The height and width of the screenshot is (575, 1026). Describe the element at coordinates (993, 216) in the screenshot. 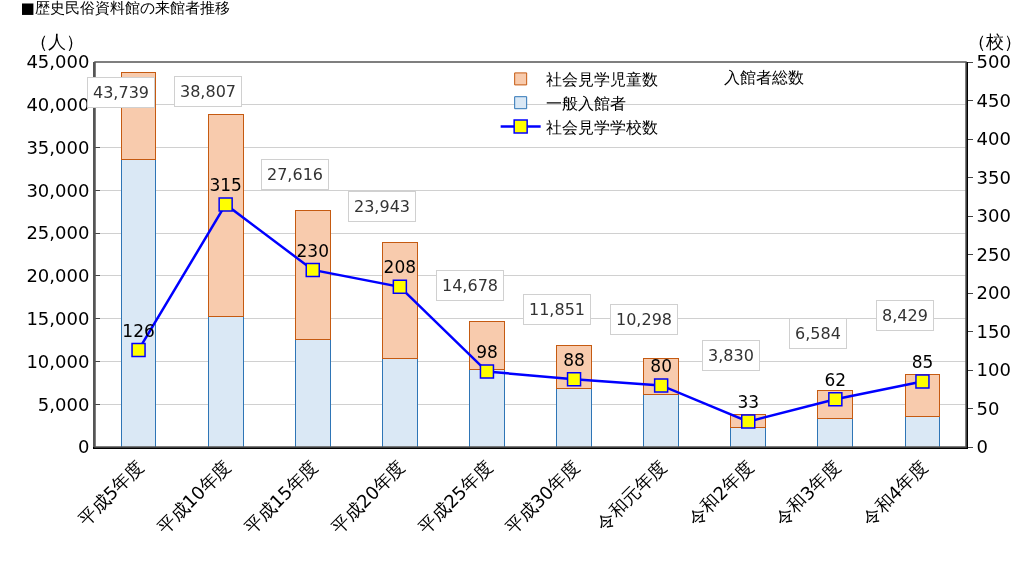

I see `y2-tick-label: 300` at that location.